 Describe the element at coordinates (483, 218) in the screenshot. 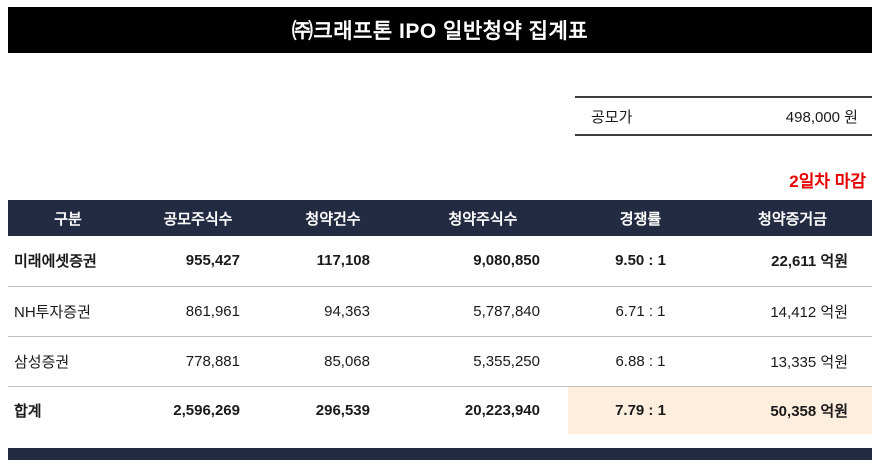

I see `header-subscribed-shares: 청약주식수` at that location.